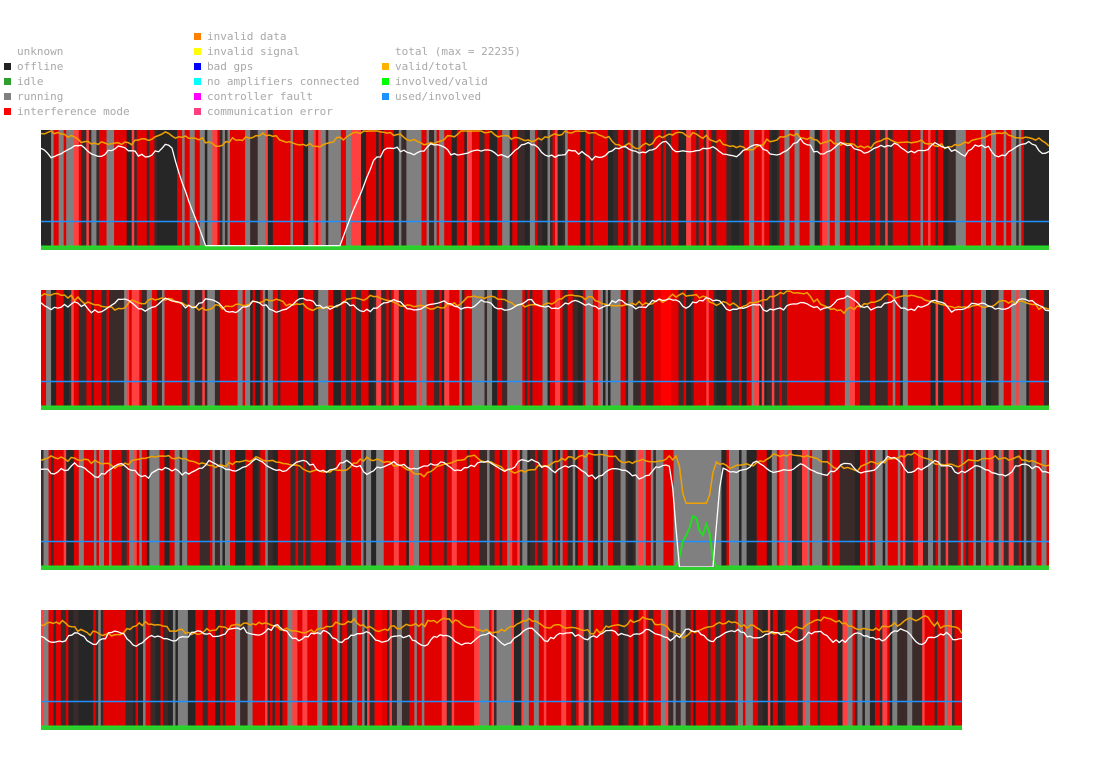  I want to click on legend-swatch, so click(197, 36).